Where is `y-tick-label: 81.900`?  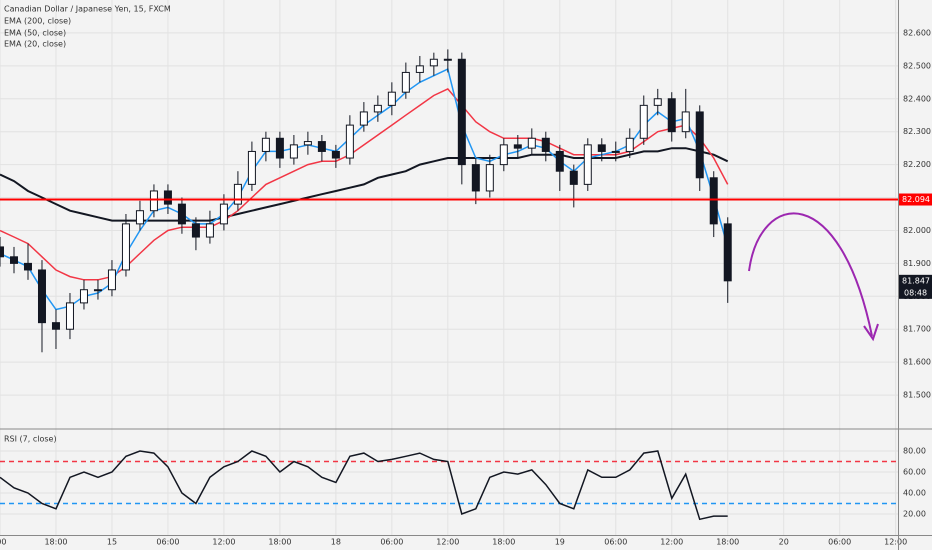
y-tick-label: 81.900 is located at coordinates (917, 263).